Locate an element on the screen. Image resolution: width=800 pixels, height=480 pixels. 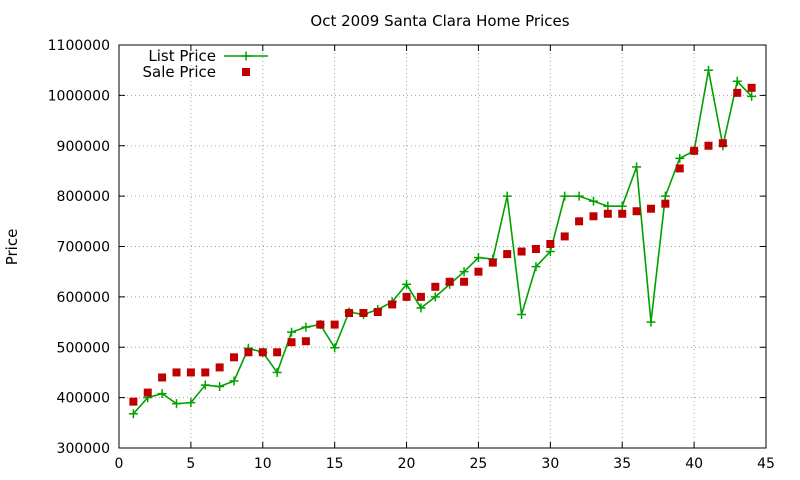
y-axis-label: Price is located at coordinates (12, 247).